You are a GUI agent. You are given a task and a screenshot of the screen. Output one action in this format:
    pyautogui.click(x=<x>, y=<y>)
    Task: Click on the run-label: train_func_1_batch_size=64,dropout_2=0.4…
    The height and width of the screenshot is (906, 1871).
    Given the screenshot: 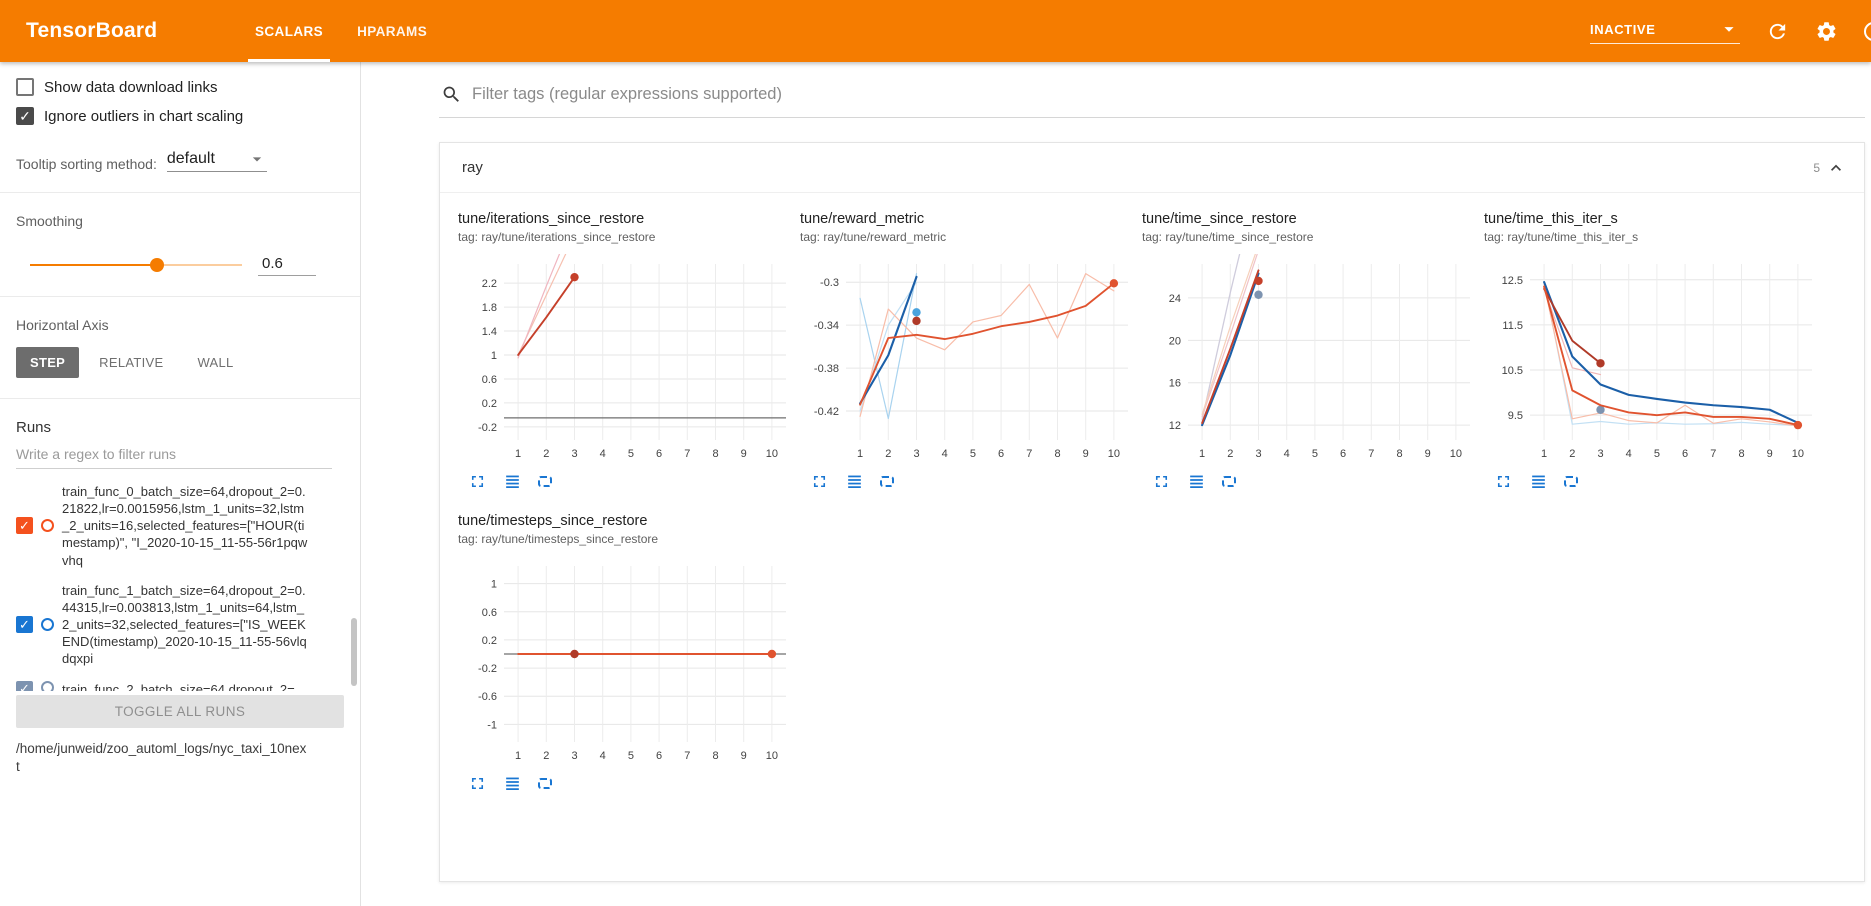 What is the action you would take?
    pyautogui.click(x=184, y=624)
    